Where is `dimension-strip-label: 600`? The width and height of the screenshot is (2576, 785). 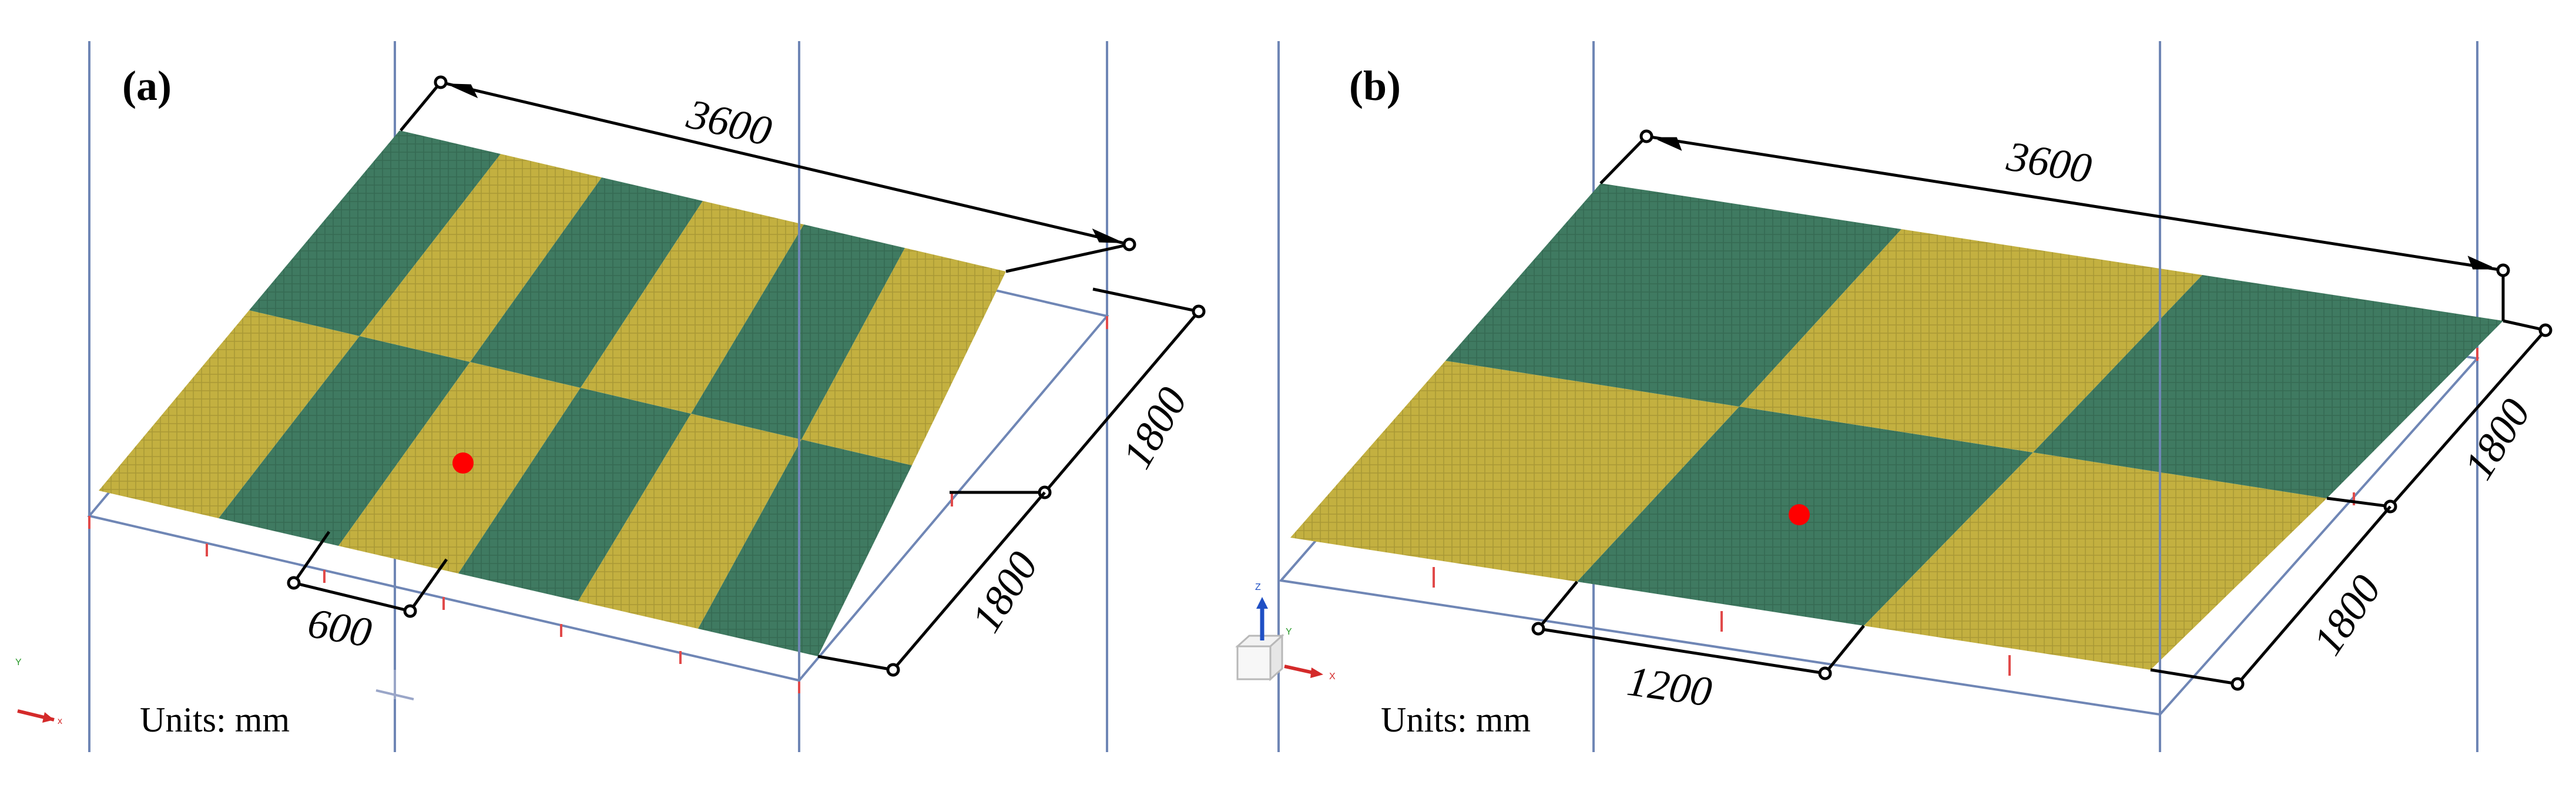
dimension-strip-label: 600 is located at coordinates (340, 628).